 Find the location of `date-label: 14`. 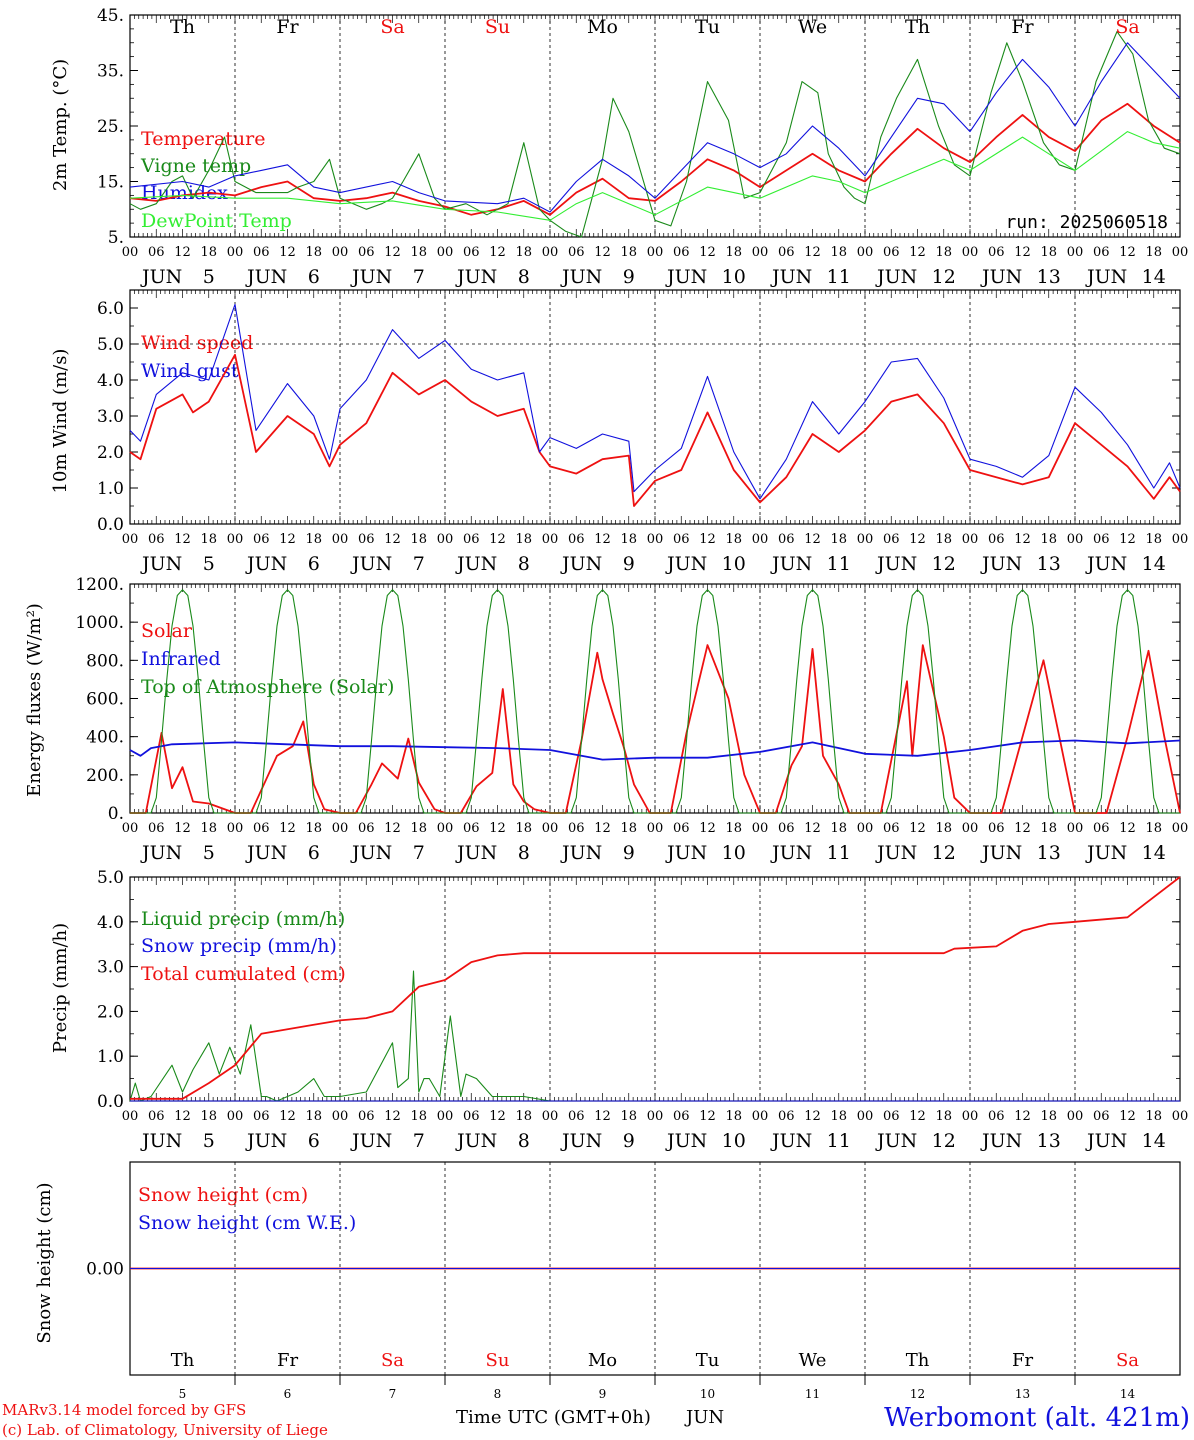

date-label: 14 is located at coordinates (1154, 564).